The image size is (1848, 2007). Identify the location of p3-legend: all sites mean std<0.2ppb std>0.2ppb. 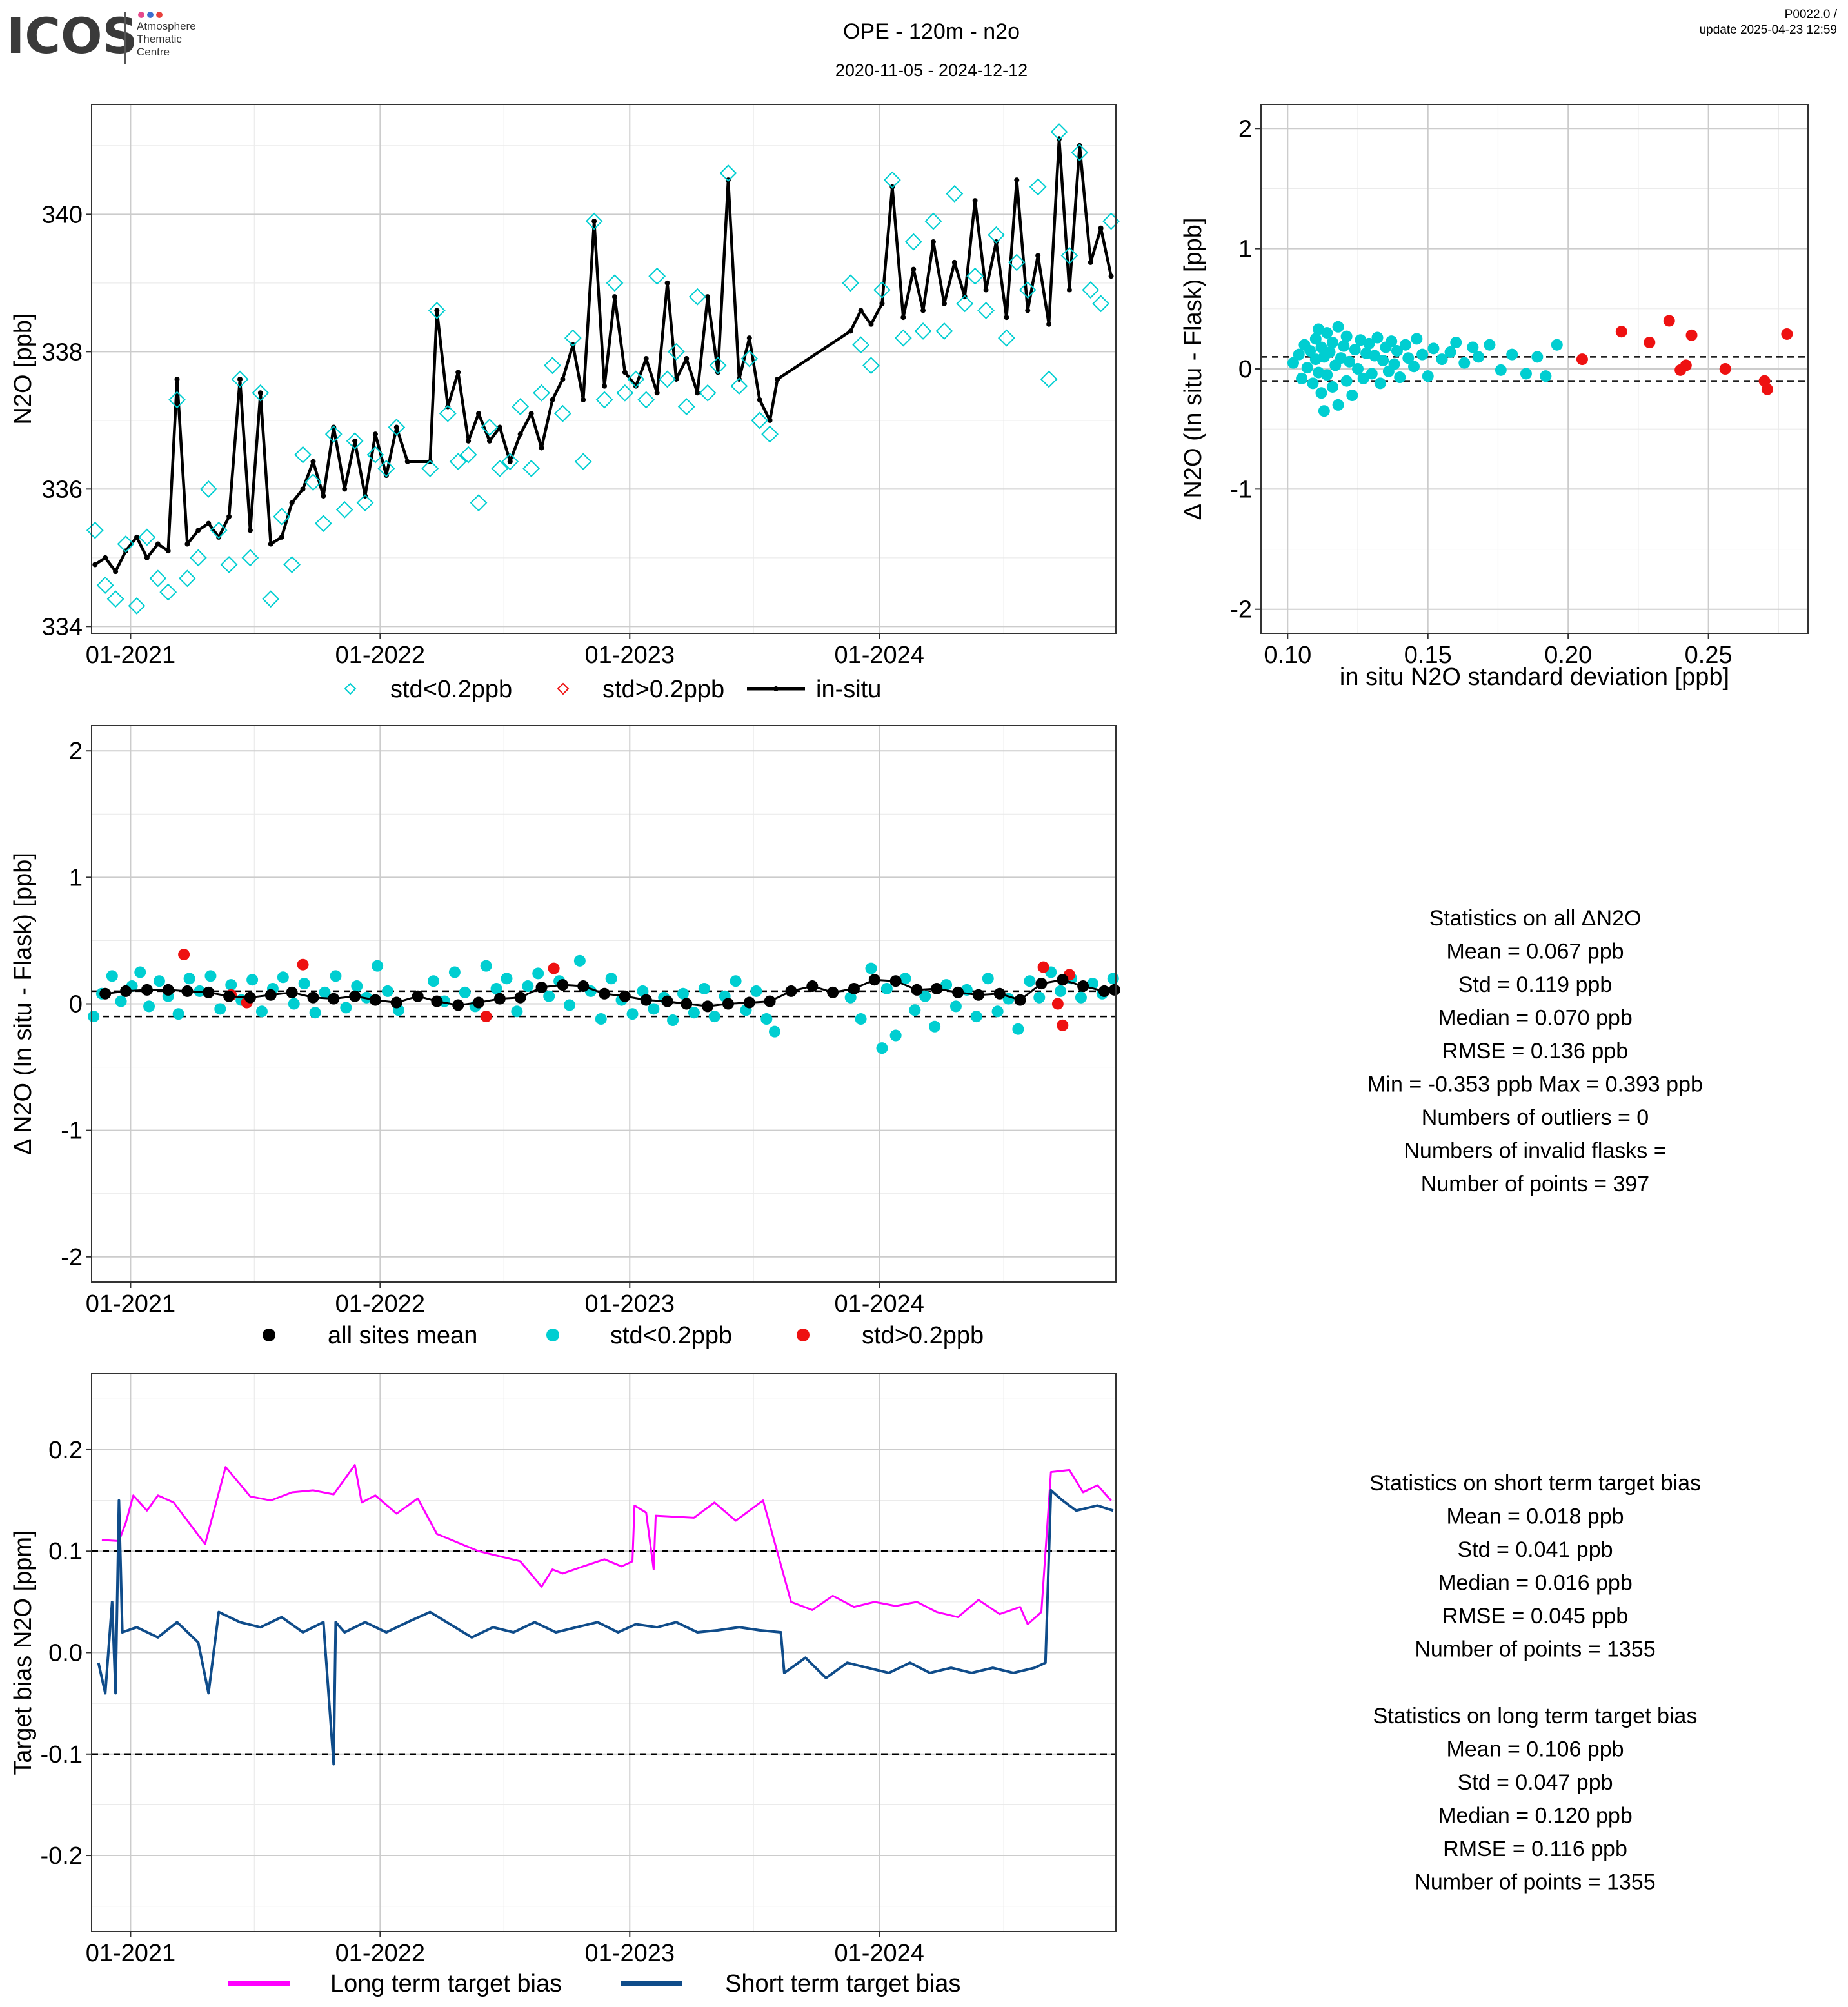
(623, 1335).